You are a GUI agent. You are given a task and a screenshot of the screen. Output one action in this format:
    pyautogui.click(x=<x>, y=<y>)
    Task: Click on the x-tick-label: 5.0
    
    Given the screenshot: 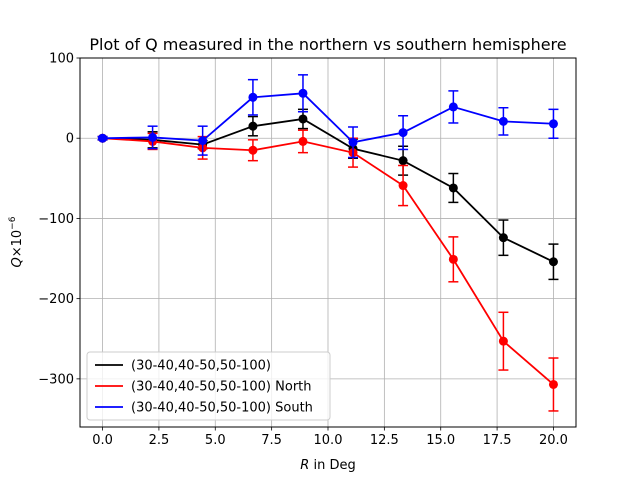 What is the action you would take?
    pyautogui.click(x=215, y=440)
    